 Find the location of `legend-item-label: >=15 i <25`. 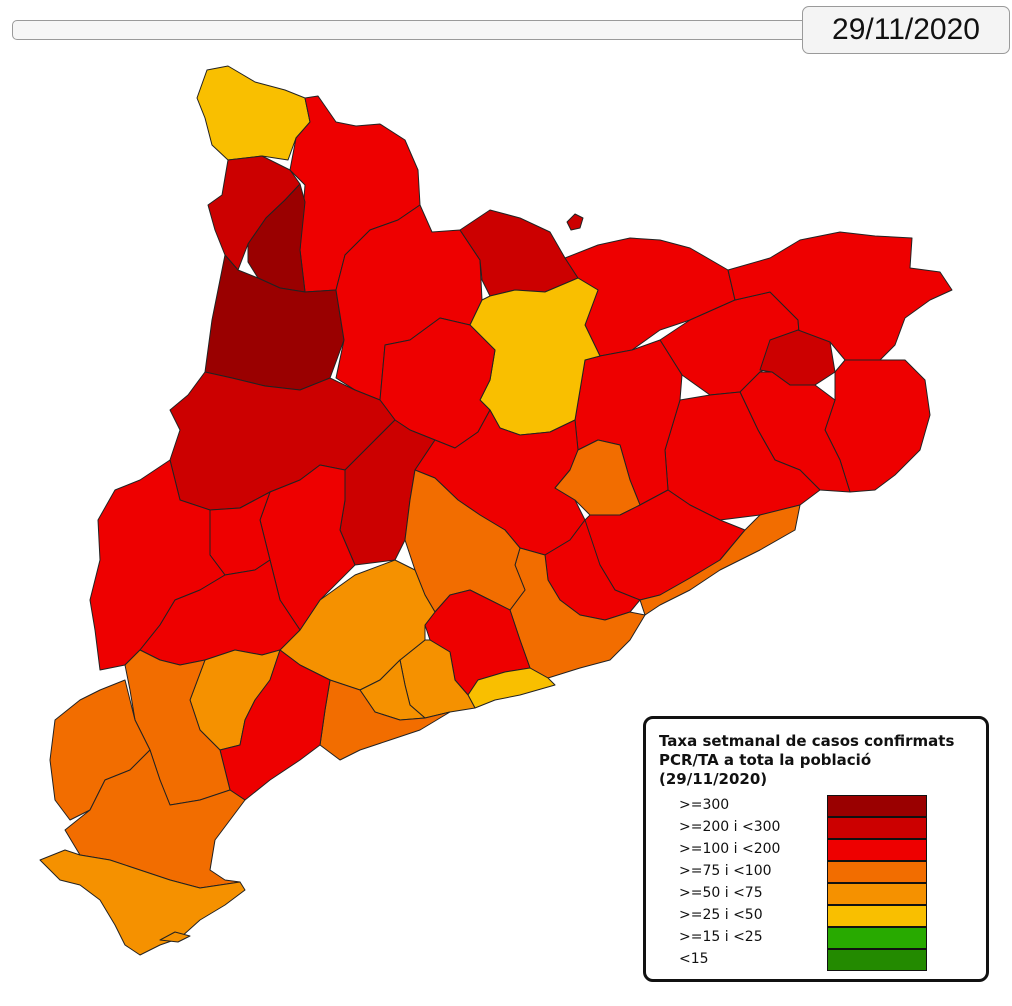

legend-item-label: >=15 i <25 is located at coordinates (721, 937).